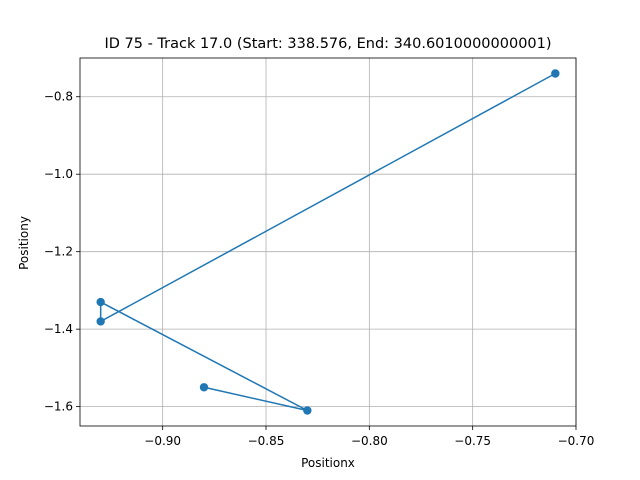  Describe the element at coordinates (472, 441) in the screenshot. I see `x-tick-label: −0.75` at that location.